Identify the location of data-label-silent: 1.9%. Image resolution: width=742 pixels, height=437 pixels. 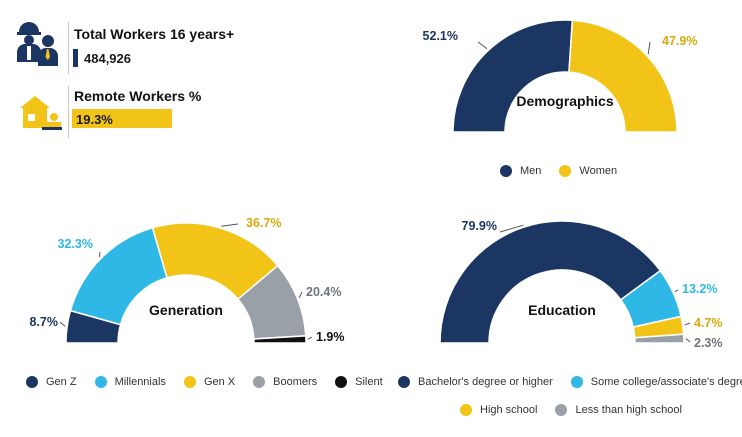
(330, 337).